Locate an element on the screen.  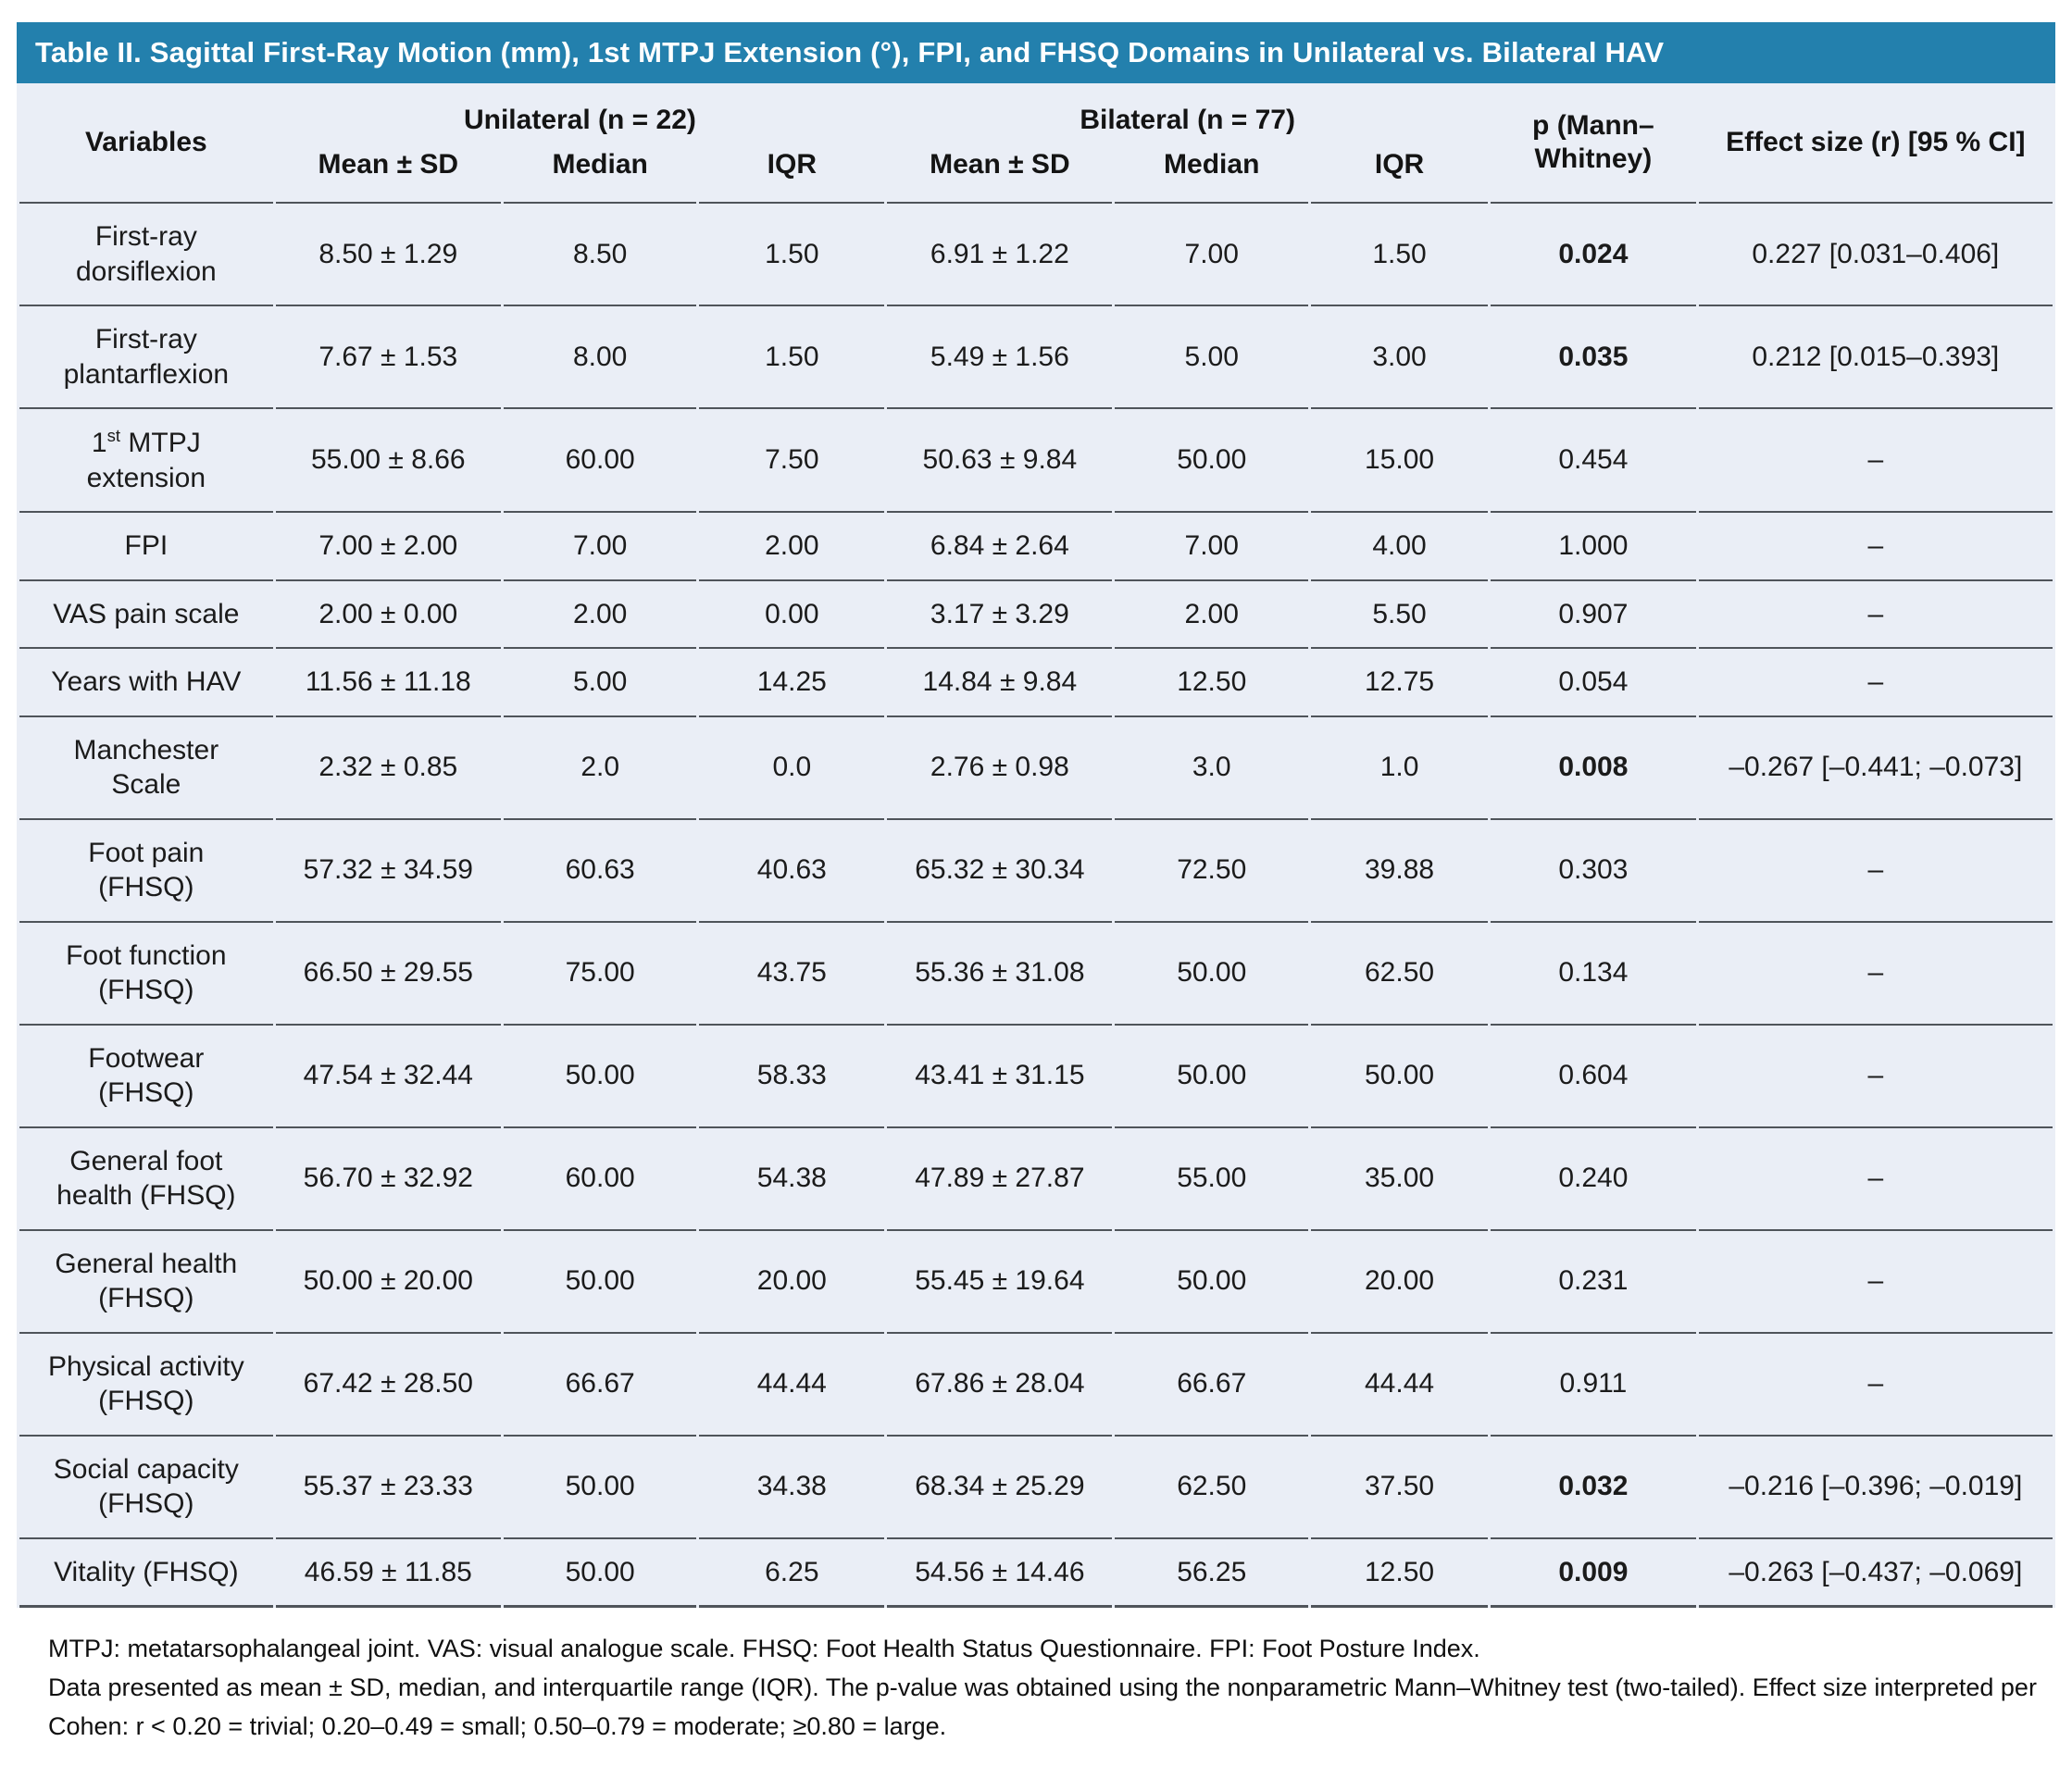
value-cell: 0.00 is located at coordinates (792, 615).